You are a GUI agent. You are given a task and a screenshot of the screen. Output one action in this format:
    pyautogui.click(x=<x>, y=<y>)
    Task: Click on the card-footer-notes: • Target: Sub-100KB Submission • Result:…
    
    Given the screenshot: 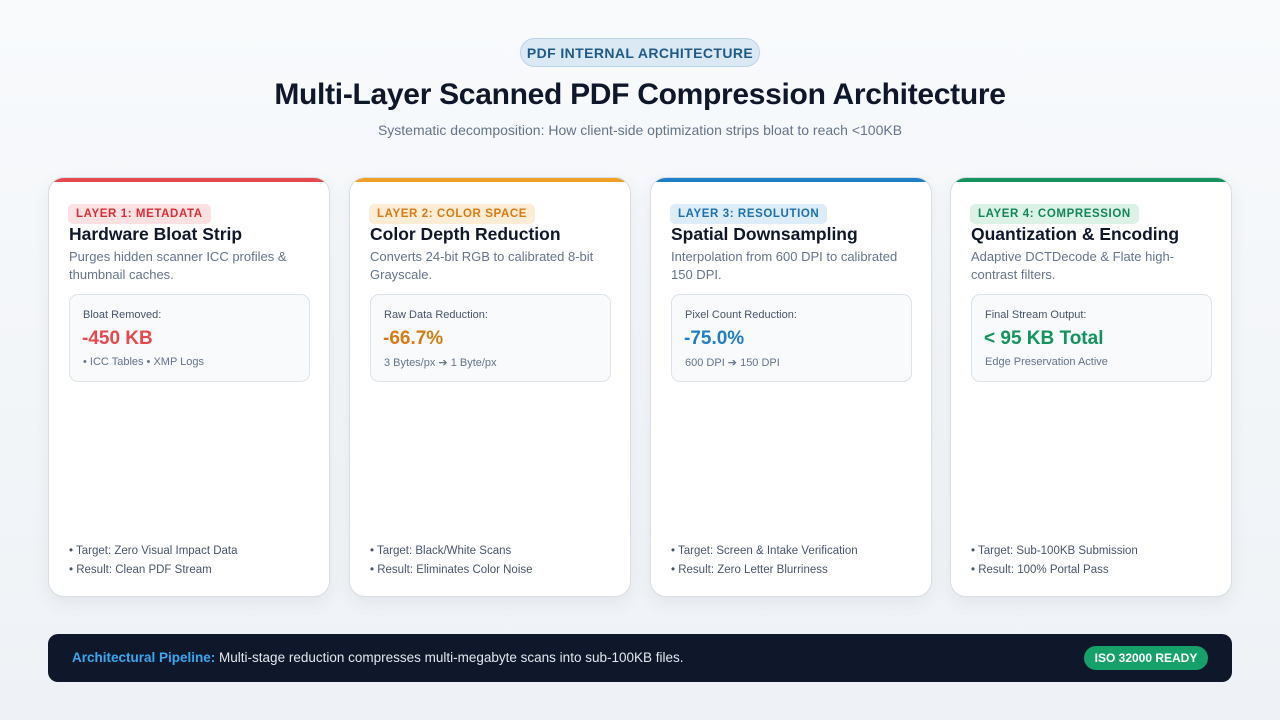 What is the action you would take?
    pyautogui.click(x=1054, y=561)
    